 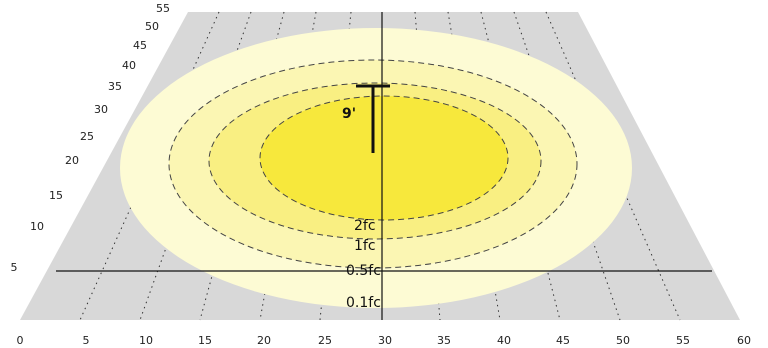 What do you see at coordinates (349, 114) in the screenshot?
I see `mounting-height-label: 9'` at bounding box center [349, 114].